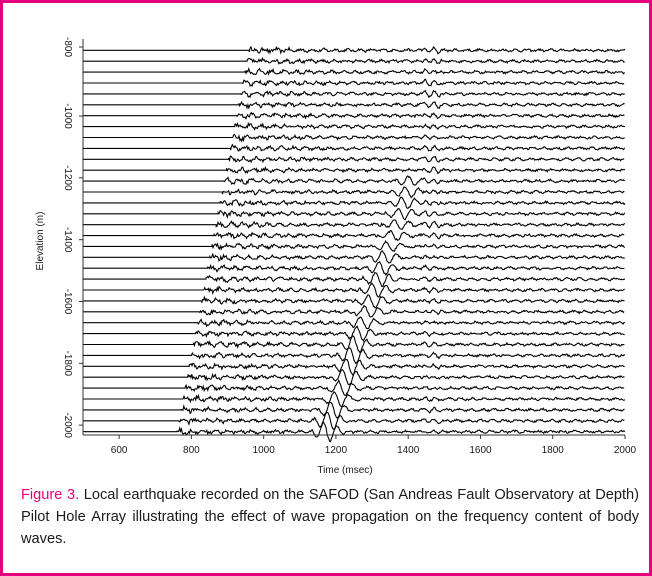 Image resolution: width=652 pixels, height=576 pixels. I want to click on x-axis-label: Time (msec), so click(344, 470).